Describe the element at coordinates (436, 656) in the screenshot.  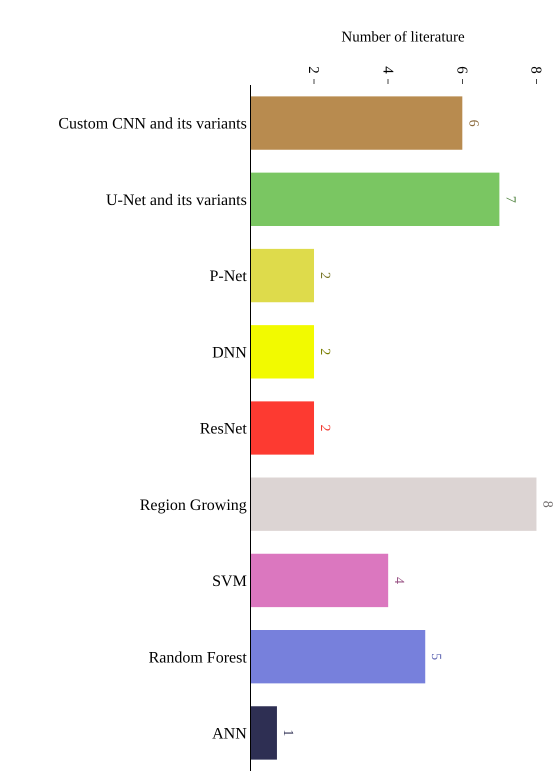
I see `data-label: 5` at that location.